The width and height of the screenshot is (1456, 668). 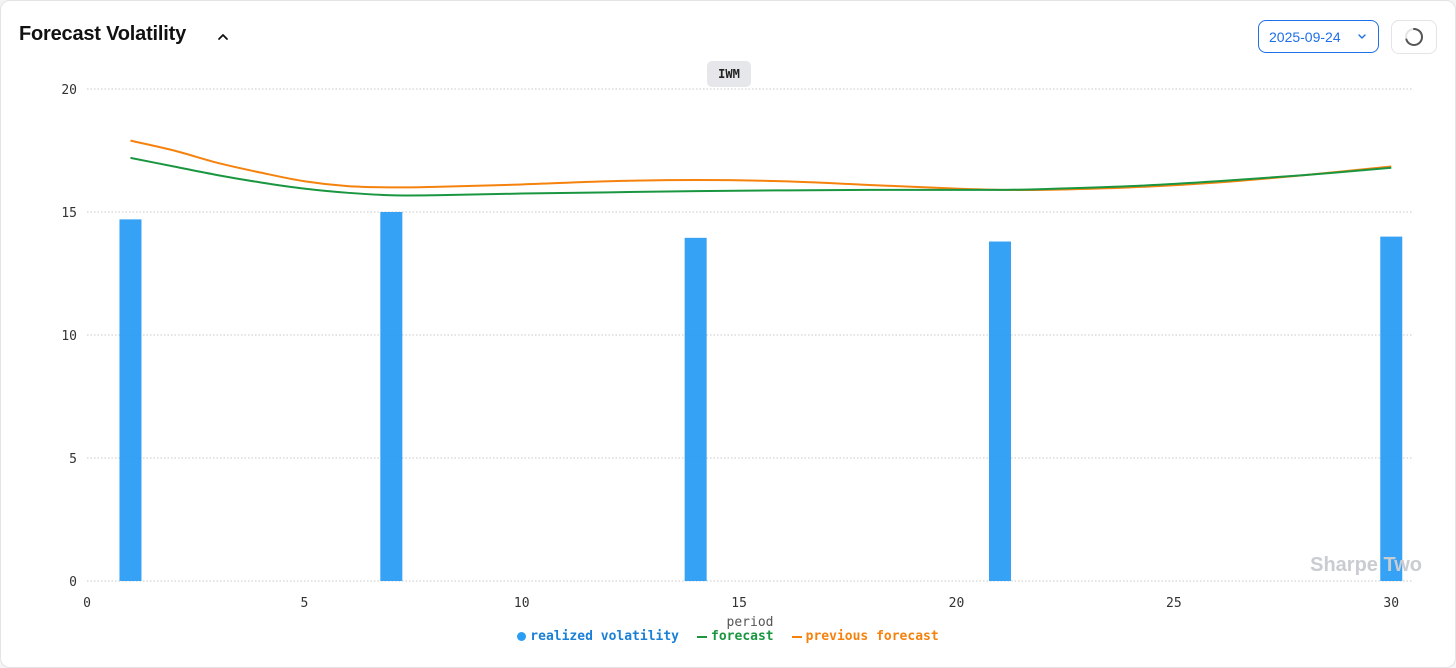 I want to click on legend-label-realized: realized volatility, so click(x=605, y=636).